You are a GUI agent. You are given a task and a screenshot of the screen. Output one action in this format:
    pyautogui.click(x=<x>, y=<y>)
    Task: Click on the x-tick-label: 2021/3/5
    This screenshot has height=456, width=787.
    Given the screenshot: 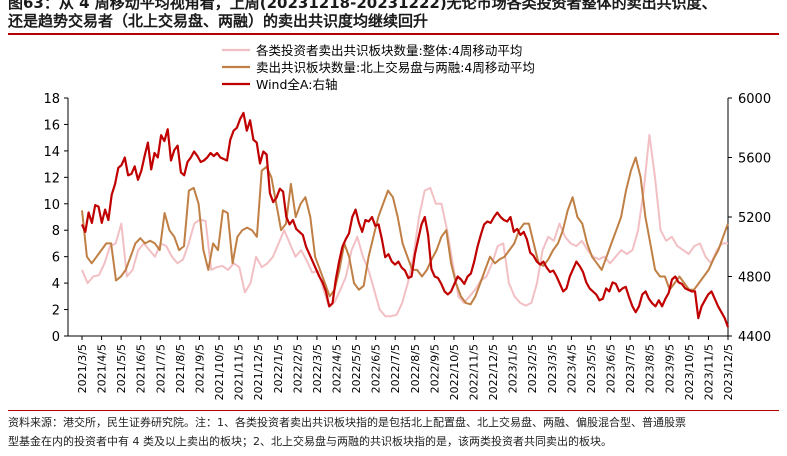 What is the action you would take?
    pyautogui.click(x=82, y=368)
    